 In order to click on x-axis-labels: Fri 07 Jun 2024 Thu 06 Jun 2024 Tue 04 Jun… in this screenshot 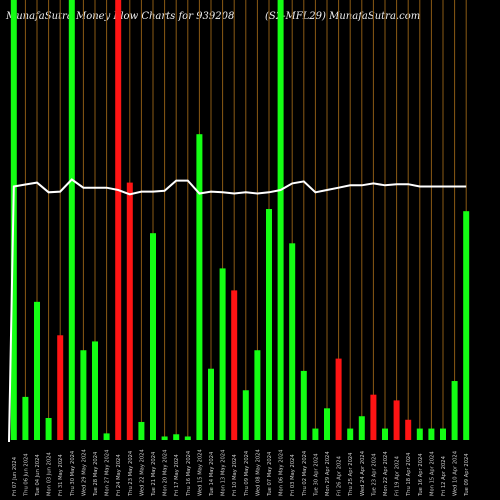, I will do `click(241, 473)`.